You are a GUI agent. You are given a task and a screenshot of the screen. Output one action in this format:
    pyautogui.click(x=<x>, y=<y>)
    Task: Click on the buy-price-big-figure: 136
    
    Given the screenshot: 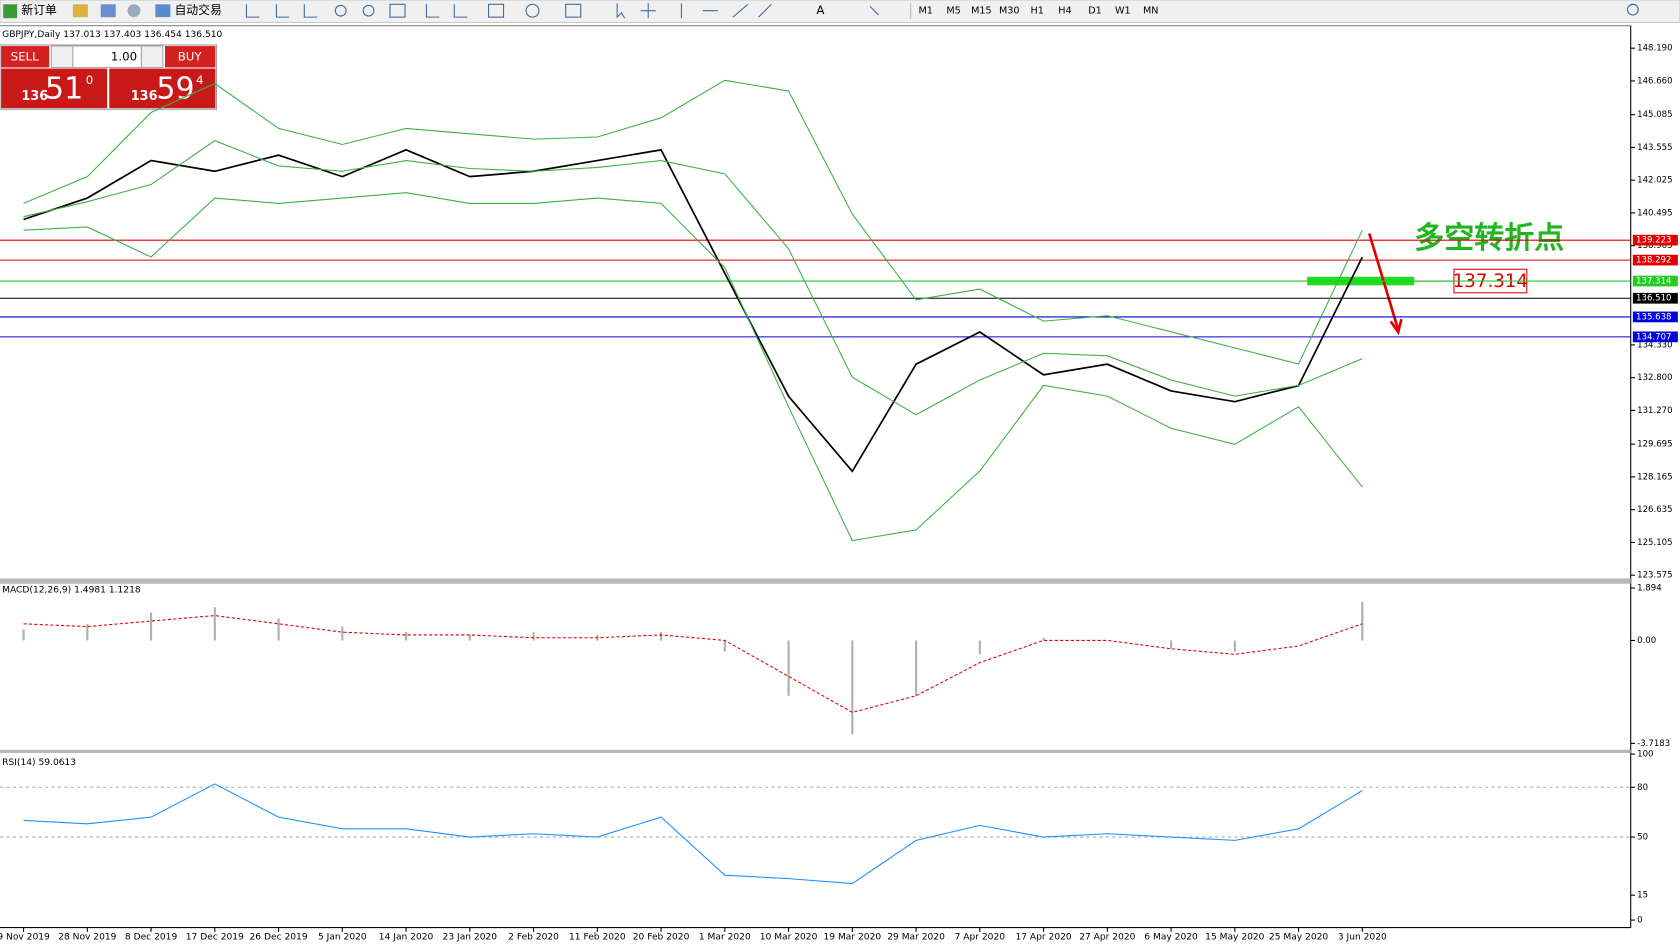 What is the action you would take?
    pyautogui.click(x=144, y=96)
    